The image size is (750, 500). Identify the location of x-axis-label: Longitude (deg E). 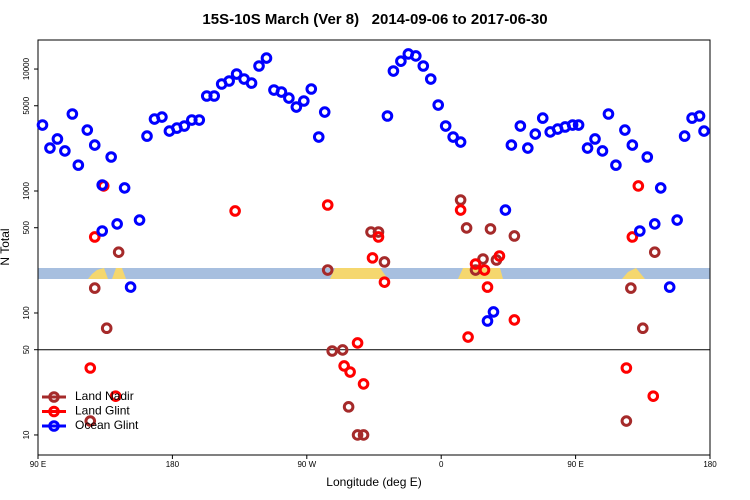
(373, 482).